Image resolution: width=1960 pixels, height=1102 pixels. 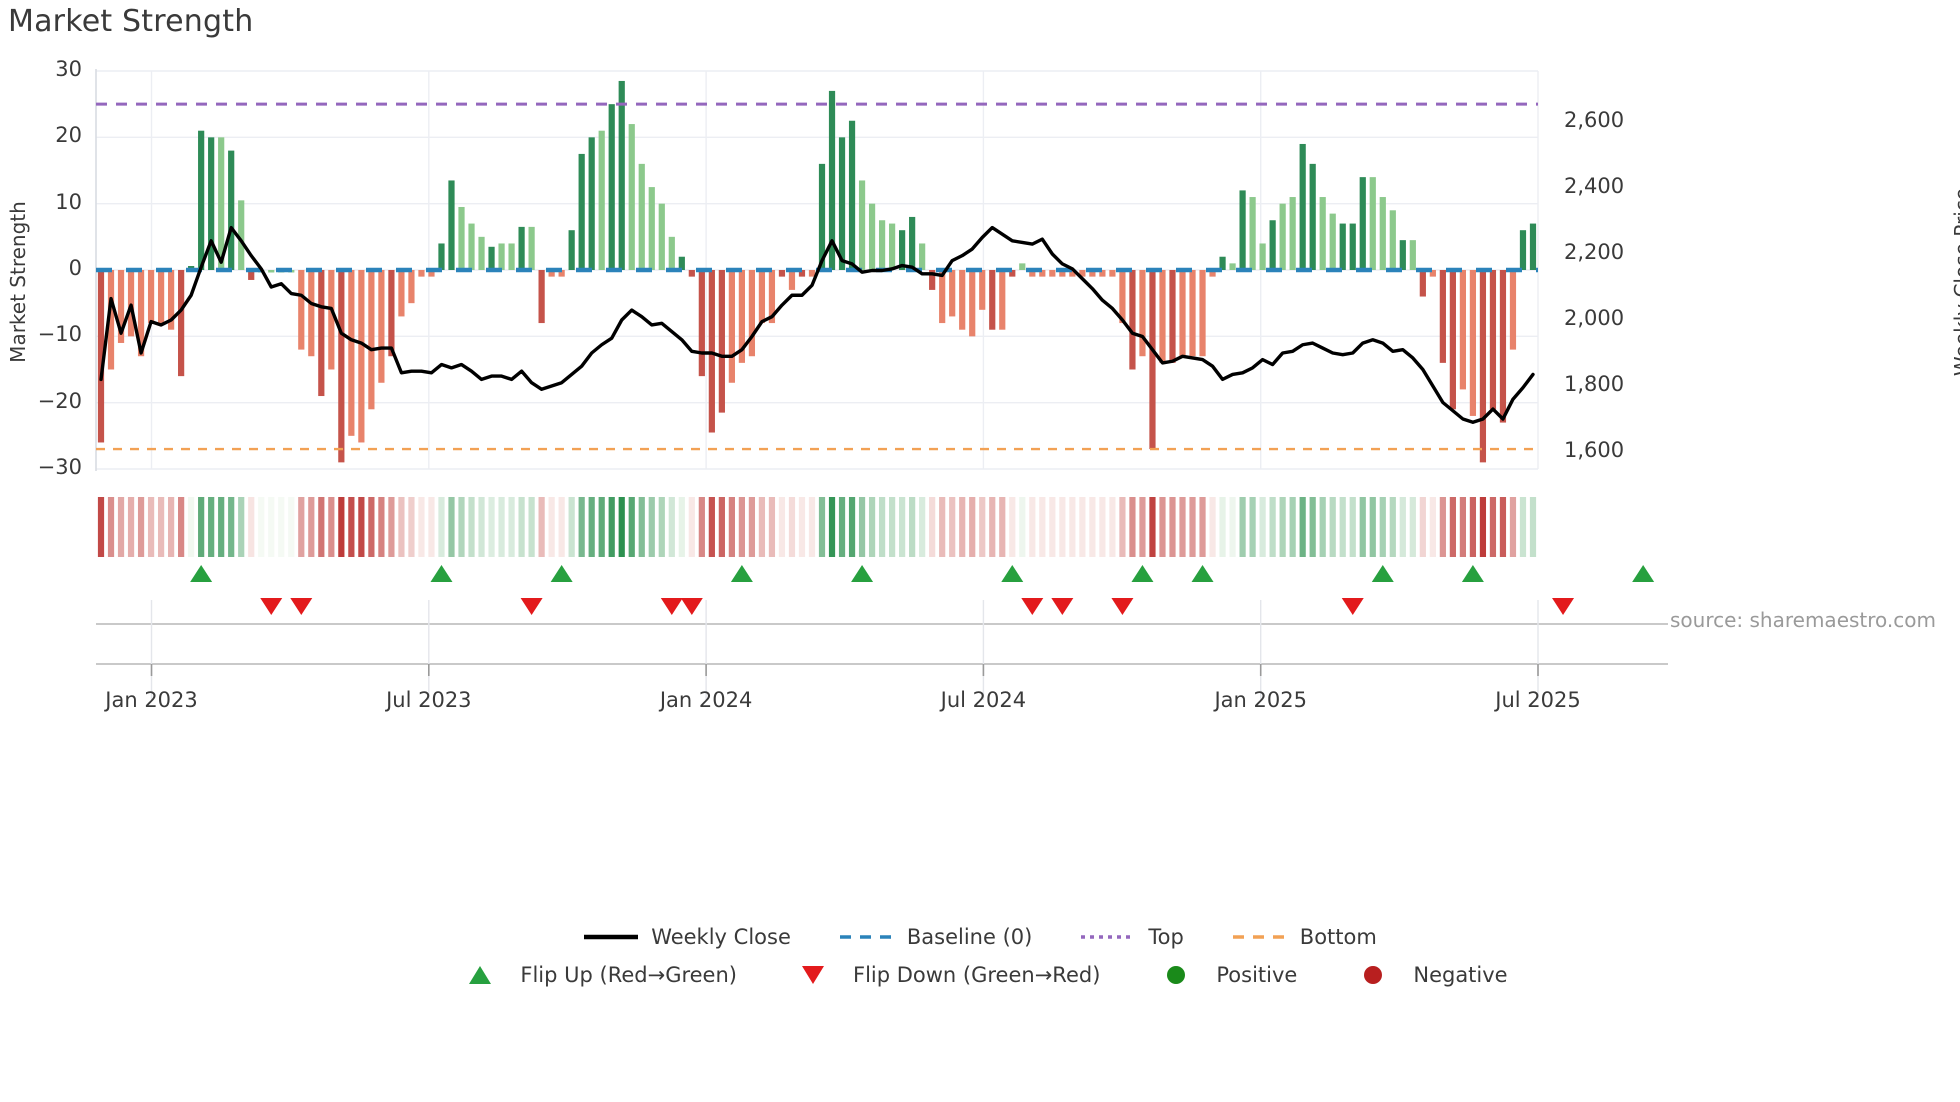 I want to click on legend-item: Negative, so click(x=1426, y=975).